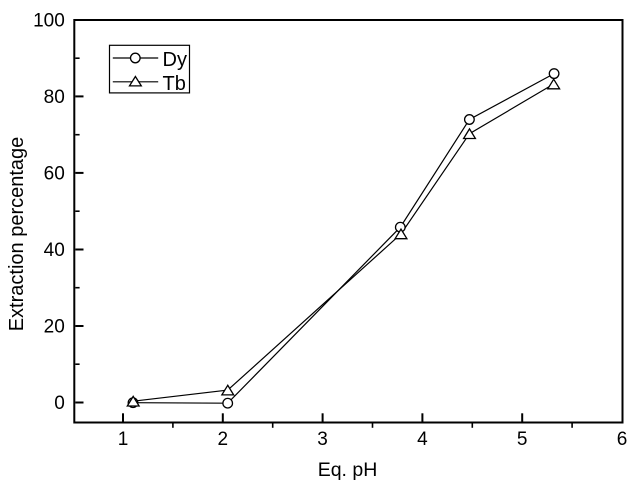 The height and width of the screenshot is (489, 636). Describe the element at coordinates (322, 439) in the screenshot. I see `svg-text: 3` at that location.